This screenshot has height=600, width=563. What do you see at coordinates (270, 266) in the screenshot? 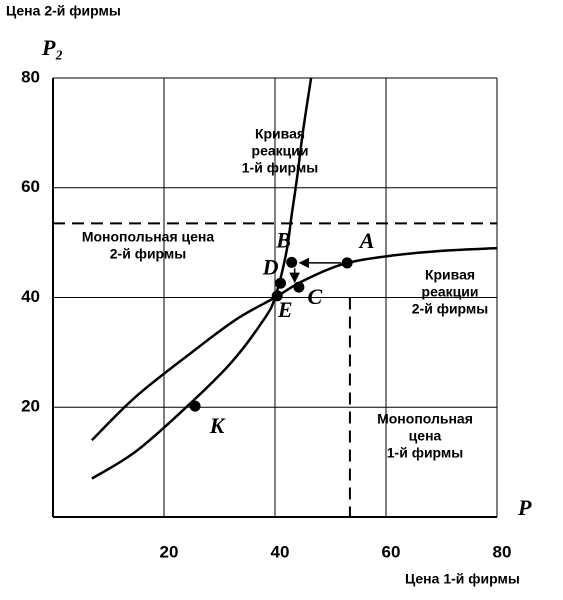
I see `point-label: D` at bounding box center [270, 266].